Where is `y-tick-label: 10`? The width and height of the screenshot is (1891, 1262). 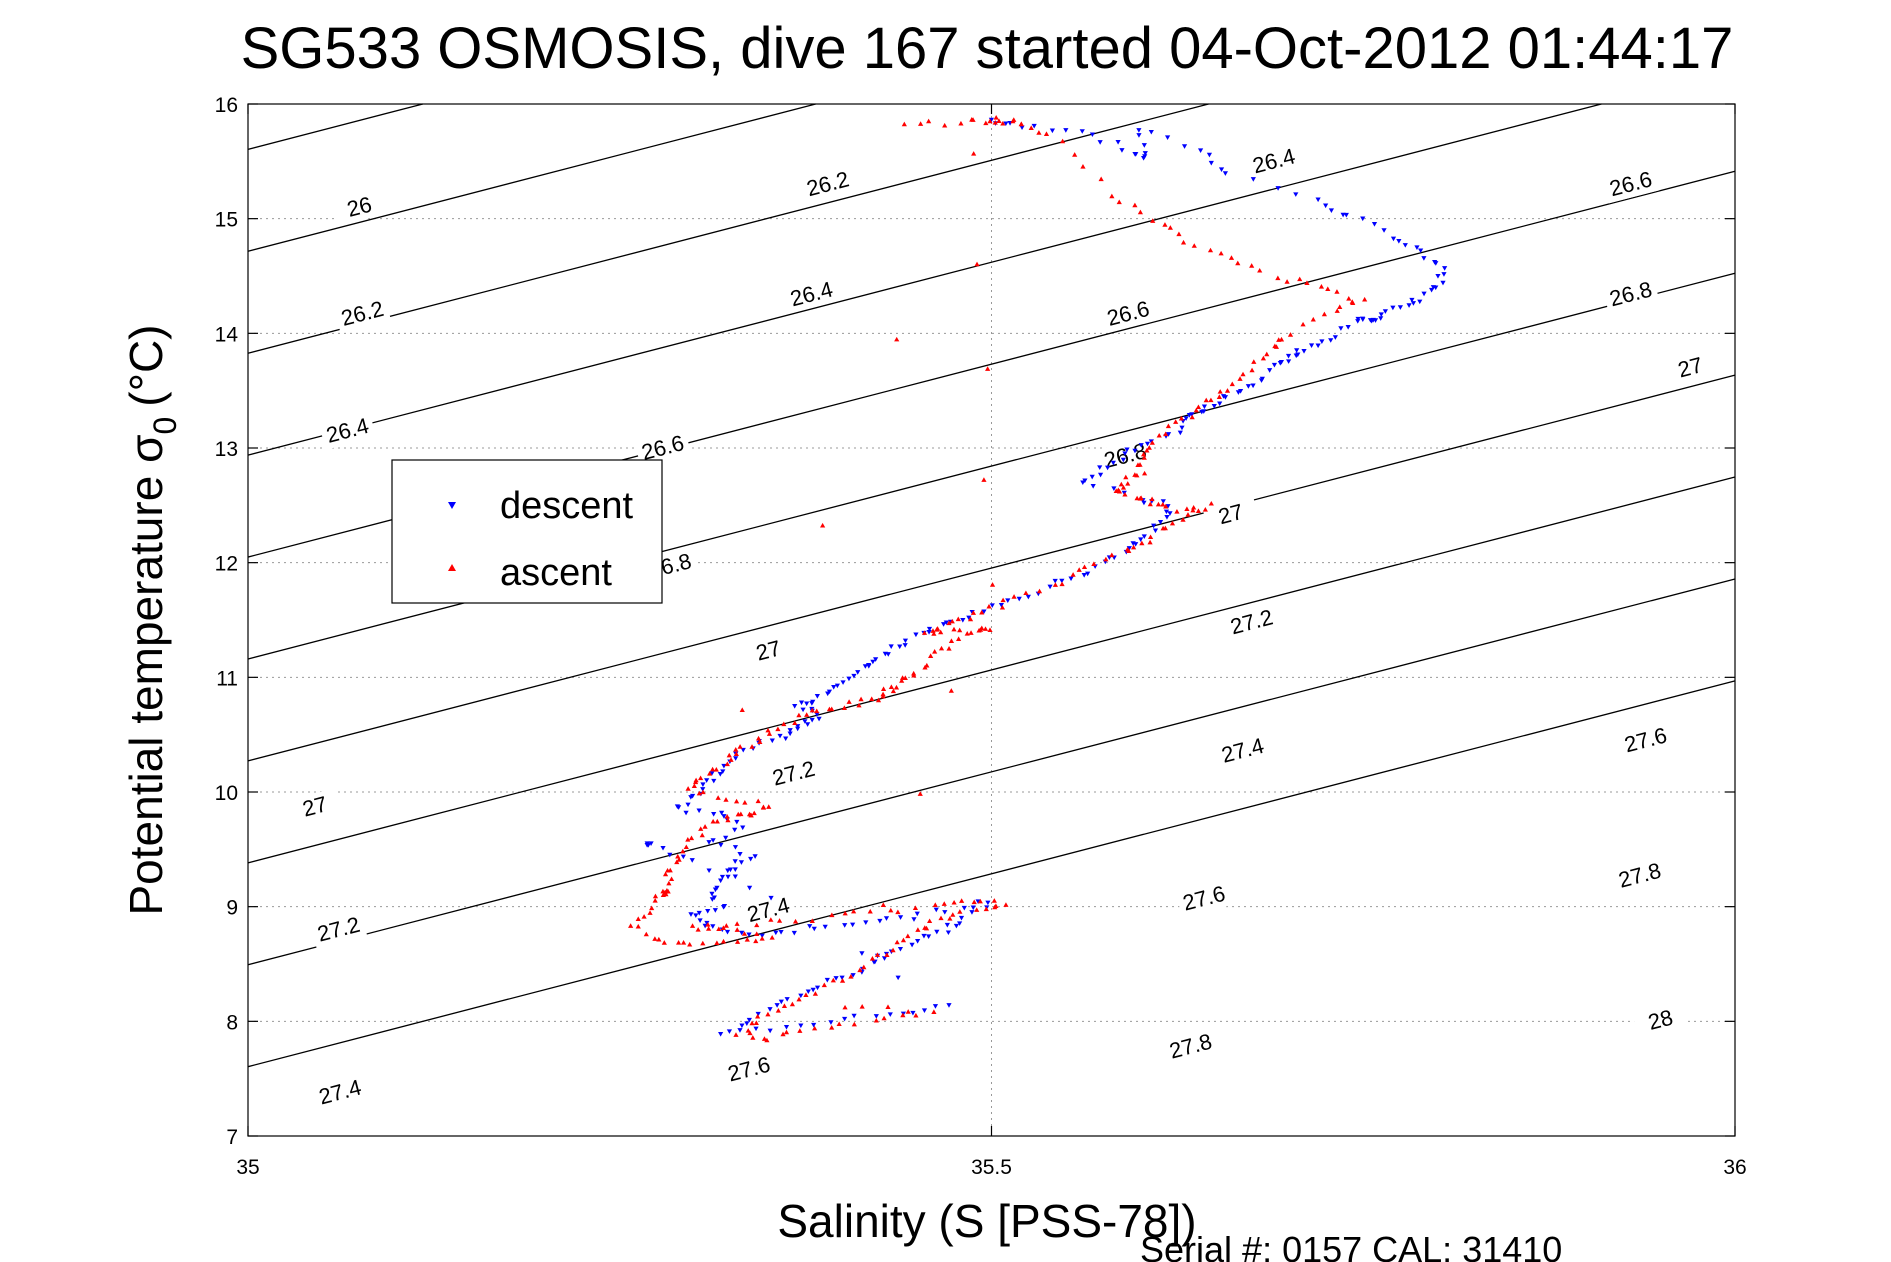 y-tick-label: 10 is located at coordinates (226, 793).